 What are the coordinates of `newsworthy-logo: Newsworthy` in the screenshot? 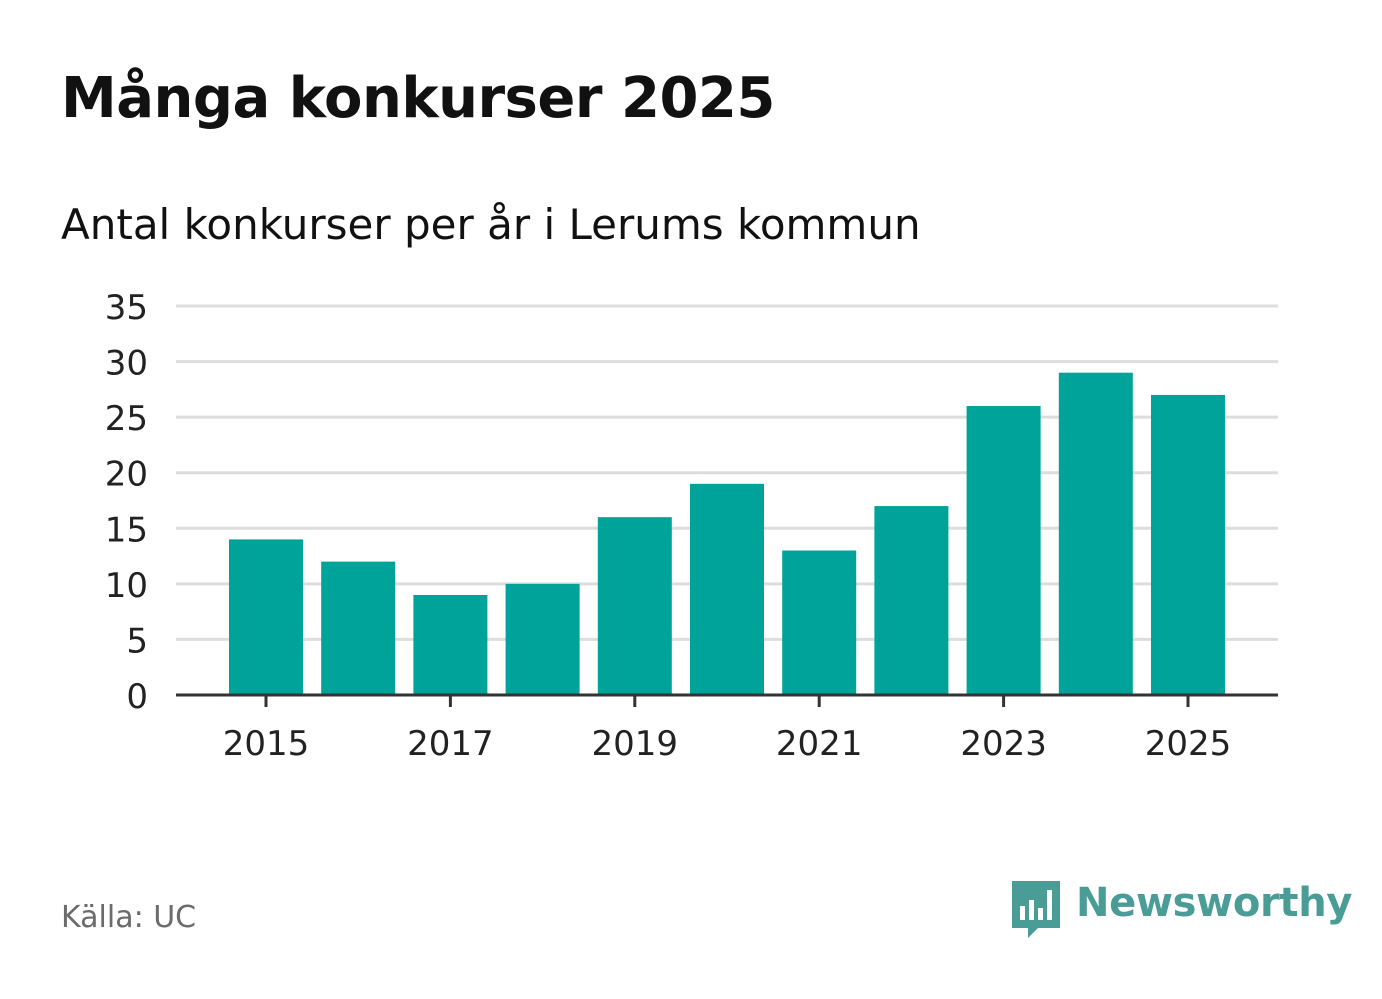 It's located at (1181, 909).